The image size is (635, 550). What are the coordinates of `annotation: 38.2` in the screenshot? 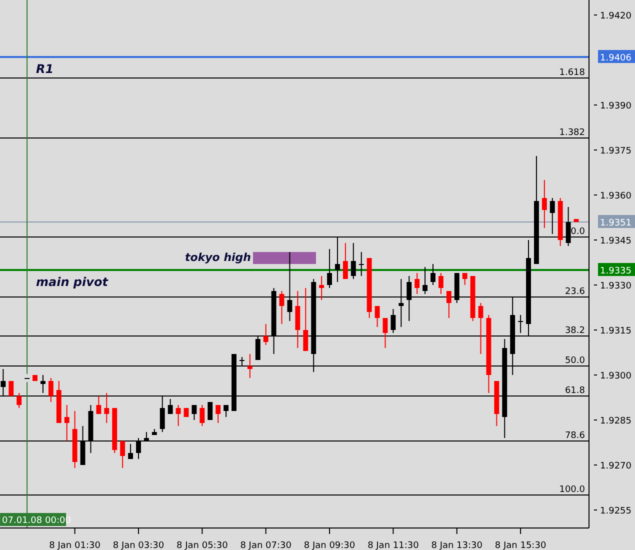 It's located at (574, 331).